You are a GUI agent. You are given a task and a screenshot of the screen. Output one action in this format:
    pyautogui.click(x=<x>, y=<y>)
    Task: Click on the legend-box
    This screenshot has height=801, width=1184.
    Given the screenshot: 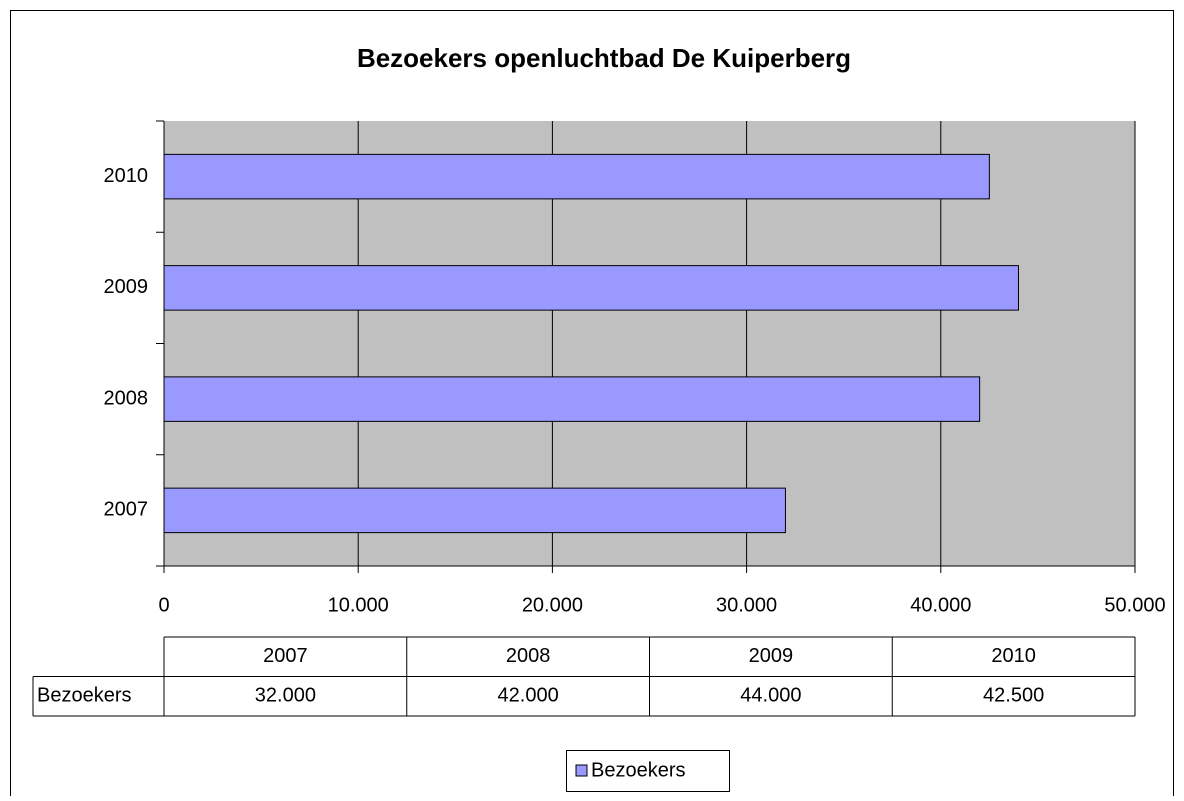 What is the action you would take?
    pyautogui.click(x=648, y=771)
    